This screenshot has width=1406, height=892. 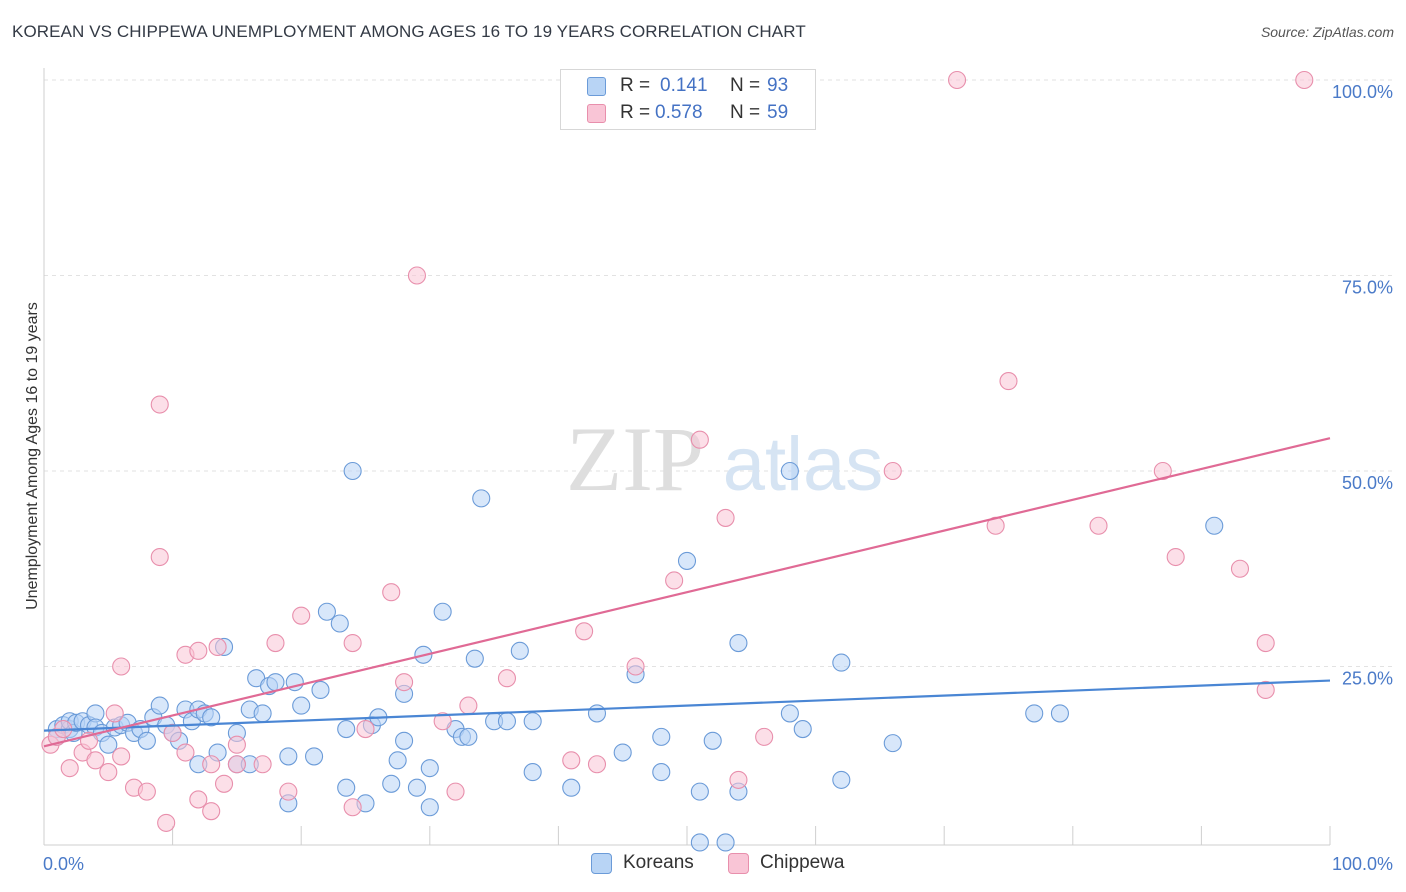 I want to click on legend-row-chippewa: R = 0.578 N = 59, so click(x=697, y=114).